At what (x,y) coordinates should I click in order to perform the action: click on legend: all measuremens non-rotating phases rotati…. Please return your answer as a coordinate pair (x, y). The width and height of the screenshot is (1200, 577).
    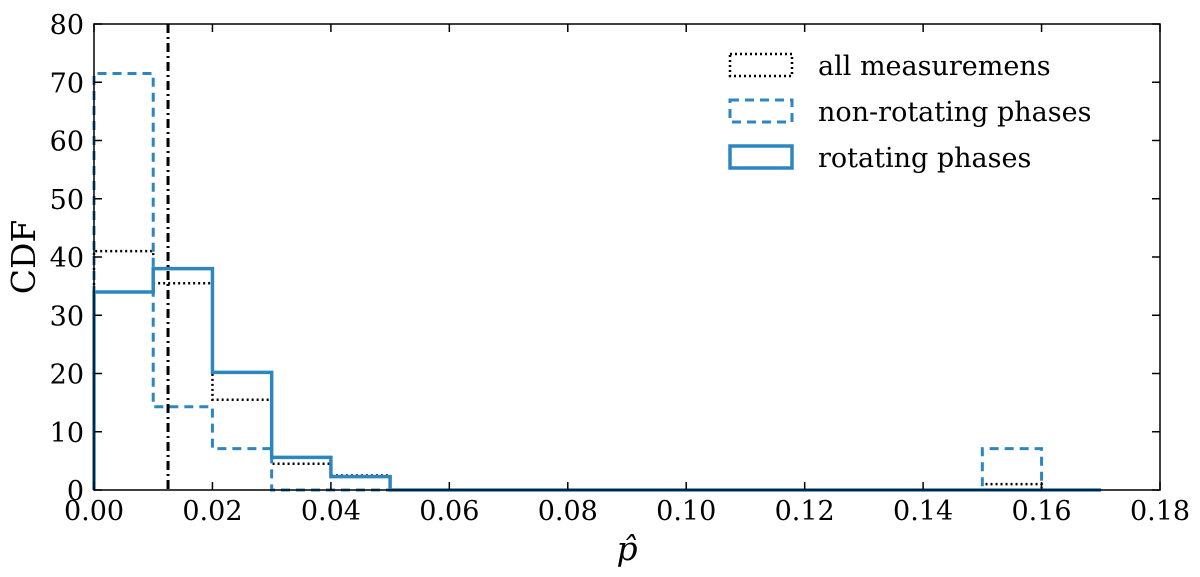
    Looking at the image, I should click on (909, 112).